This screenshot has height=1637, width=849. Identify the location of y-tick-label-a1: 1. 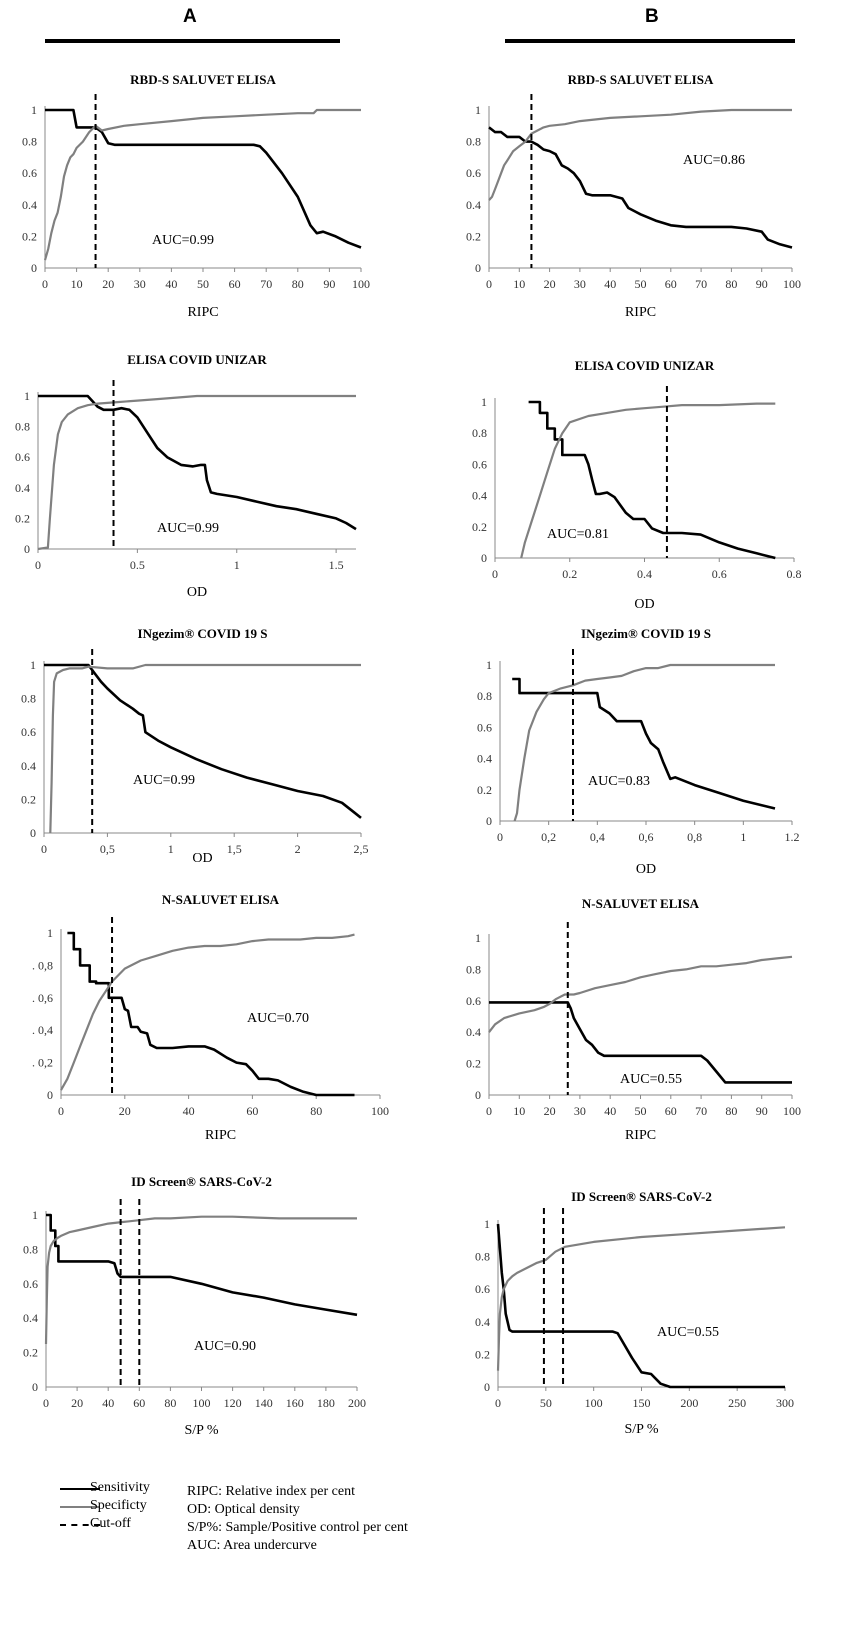
(34, 110).